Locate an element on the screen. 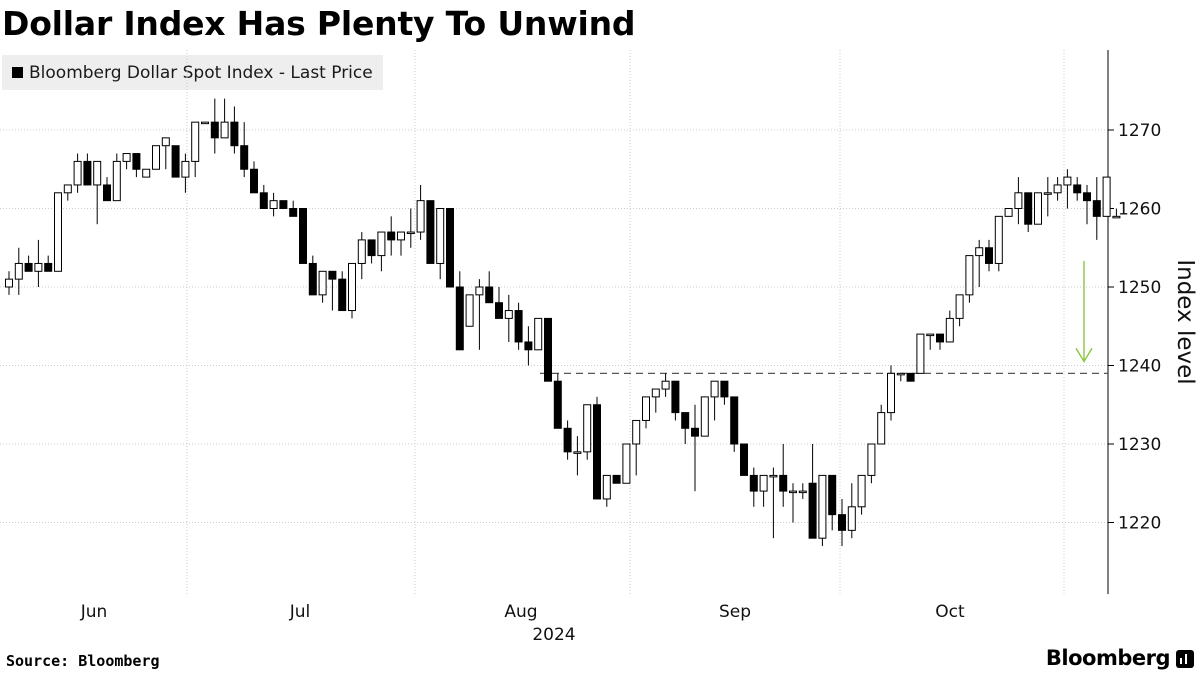 Image resolution: width=1200 pixels, height=675 pixels. y-tick-label: 1260 is located at coordinates (1139, 210).